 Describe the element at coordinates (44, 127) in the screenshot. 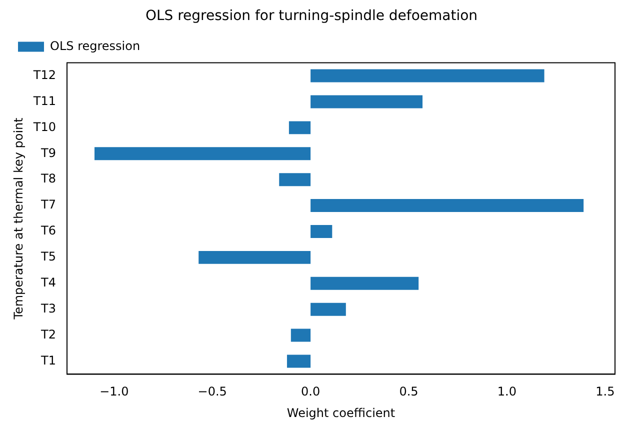

I see `y-tick-label: T10` at that location.